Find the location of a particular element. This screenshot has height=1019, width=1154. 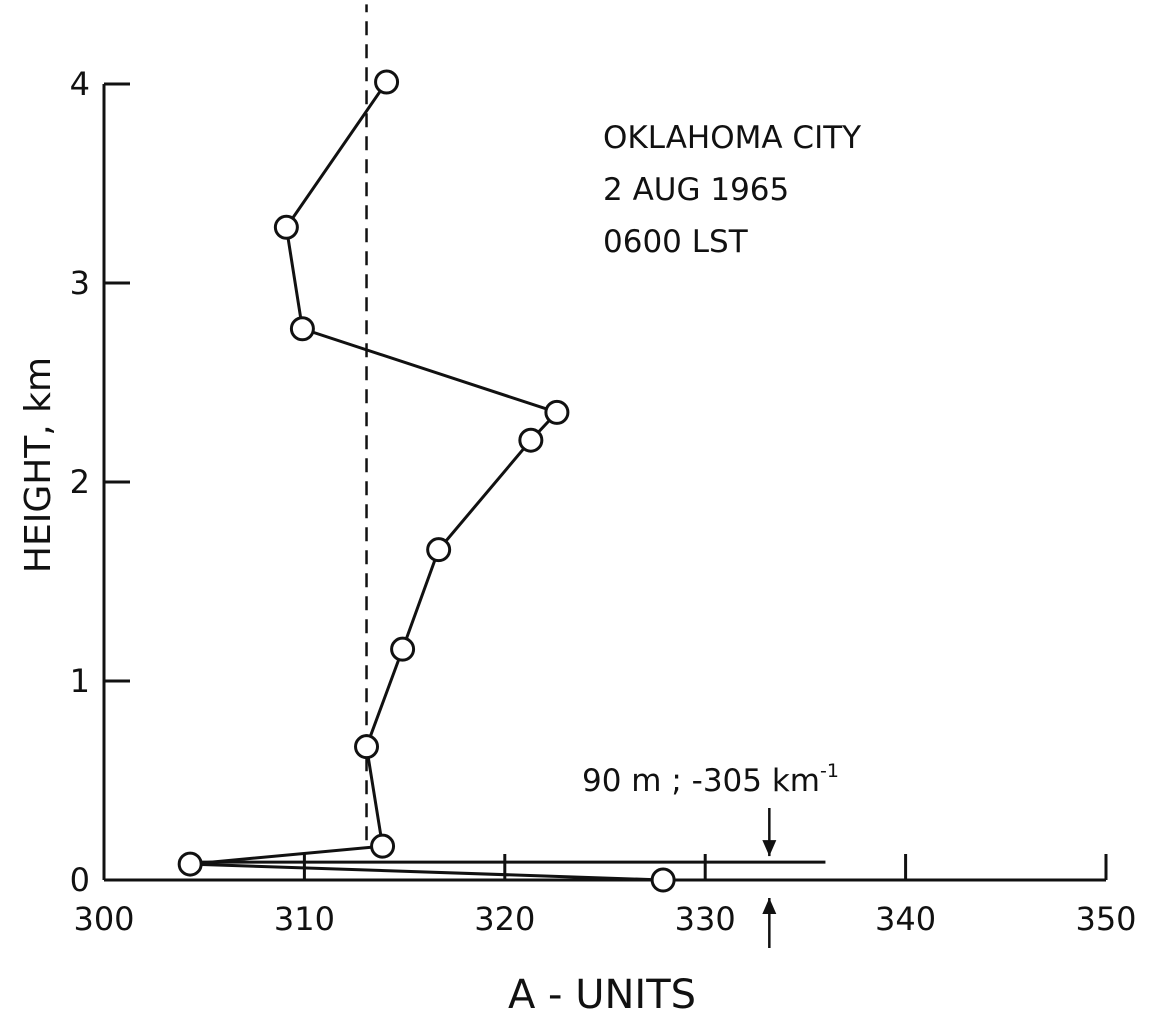

inversion-label-main: 90 m ; -305 km is located at coordinates (701, 781).